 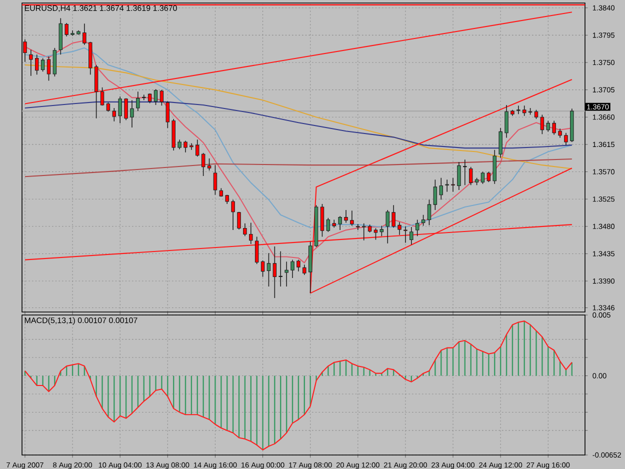 What do you see at coordinates (100, 8) in the screenshot?
I see `chart-title: EURUSD,H4 1.3621 1.3674 1.3619 1.3670` at bounding box center [100, 8].